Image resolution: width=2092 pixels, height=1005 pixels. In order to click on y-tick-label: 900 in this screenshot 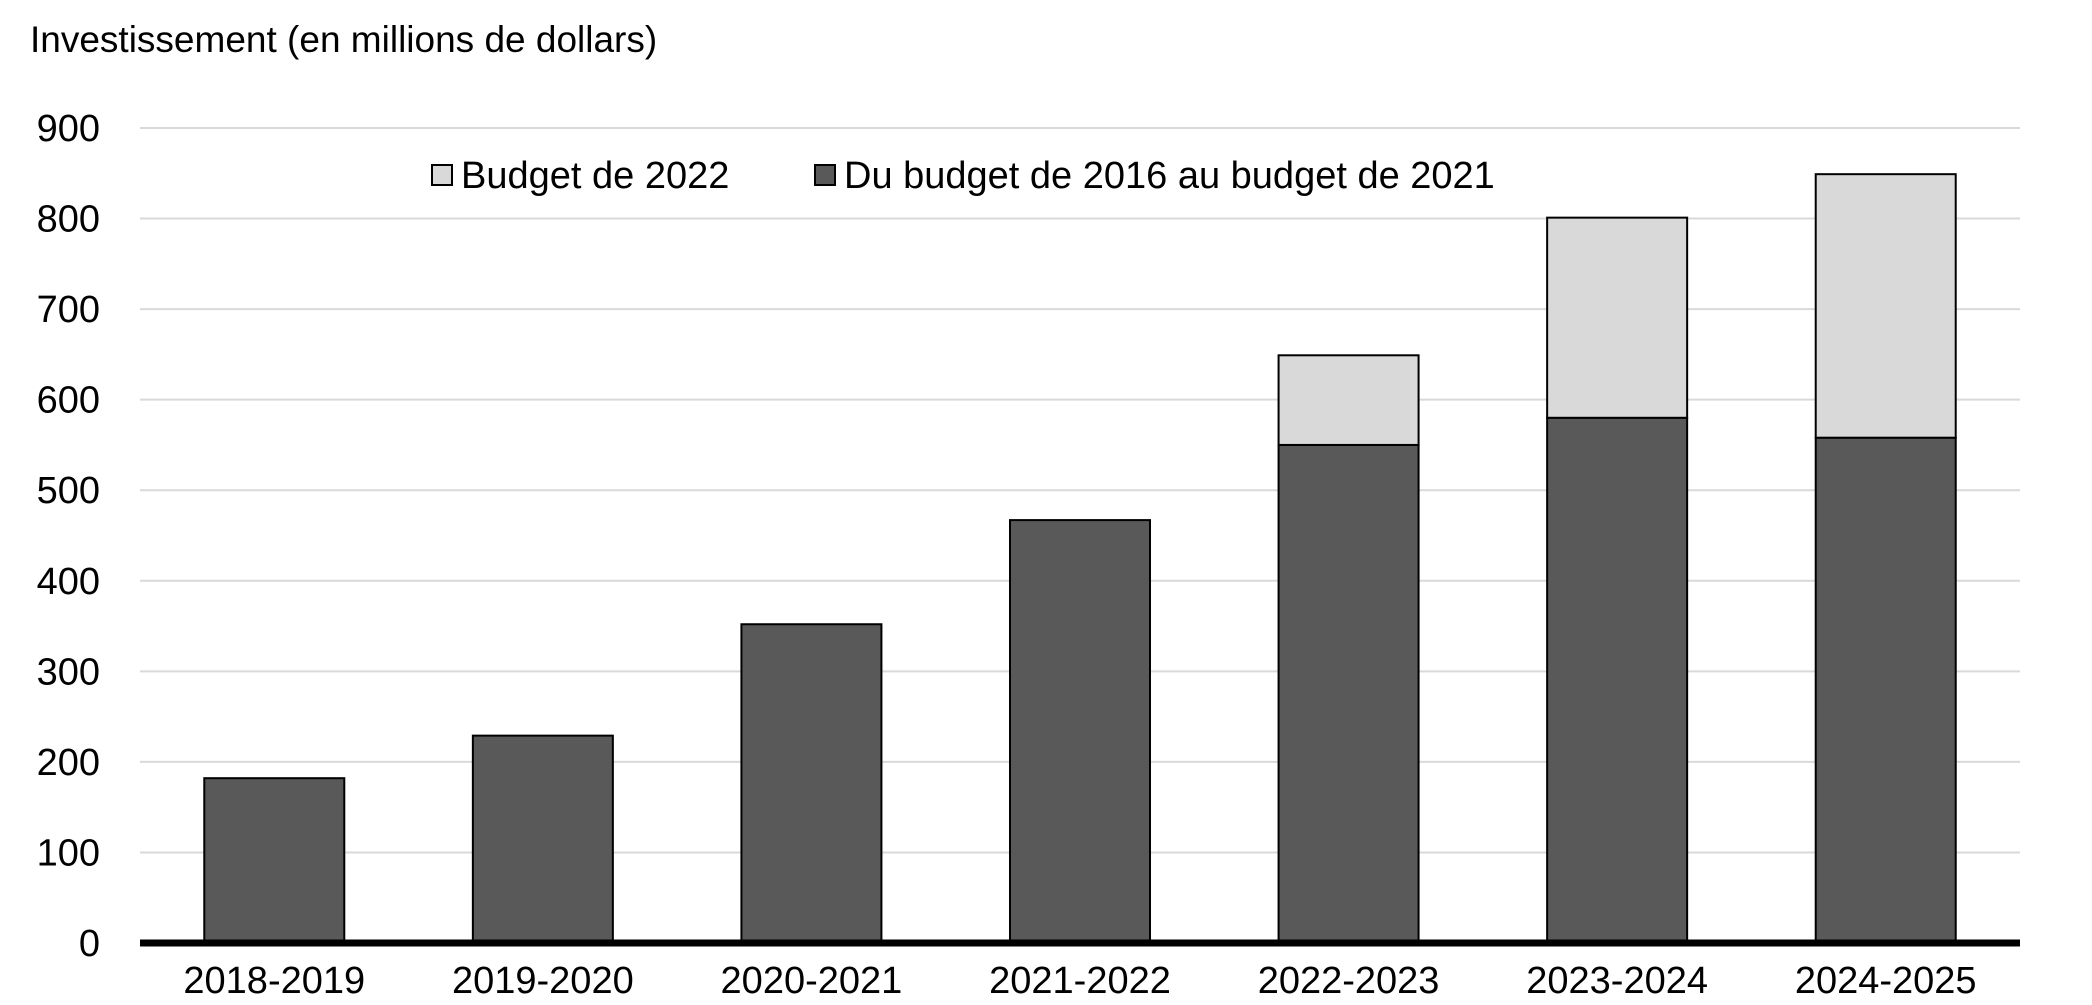, I will do `click(68, 129)`.